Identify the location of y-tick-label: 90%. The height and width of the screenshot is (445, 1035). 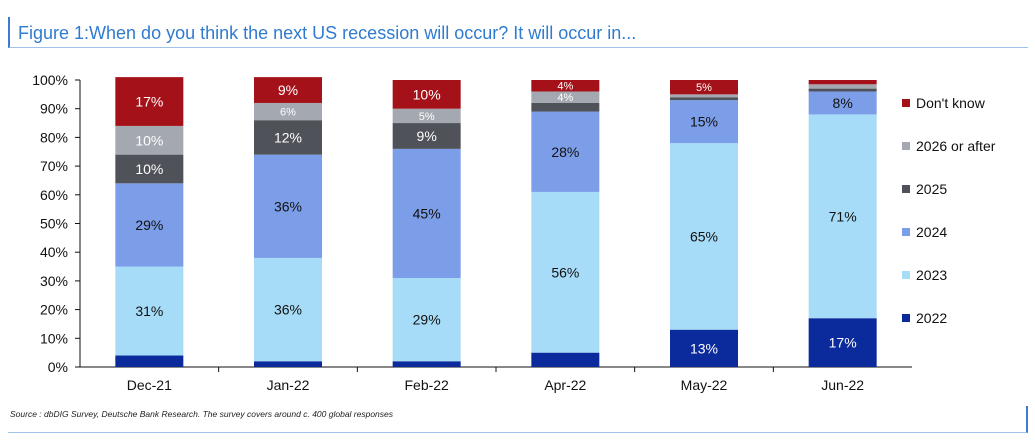
(54, 109).